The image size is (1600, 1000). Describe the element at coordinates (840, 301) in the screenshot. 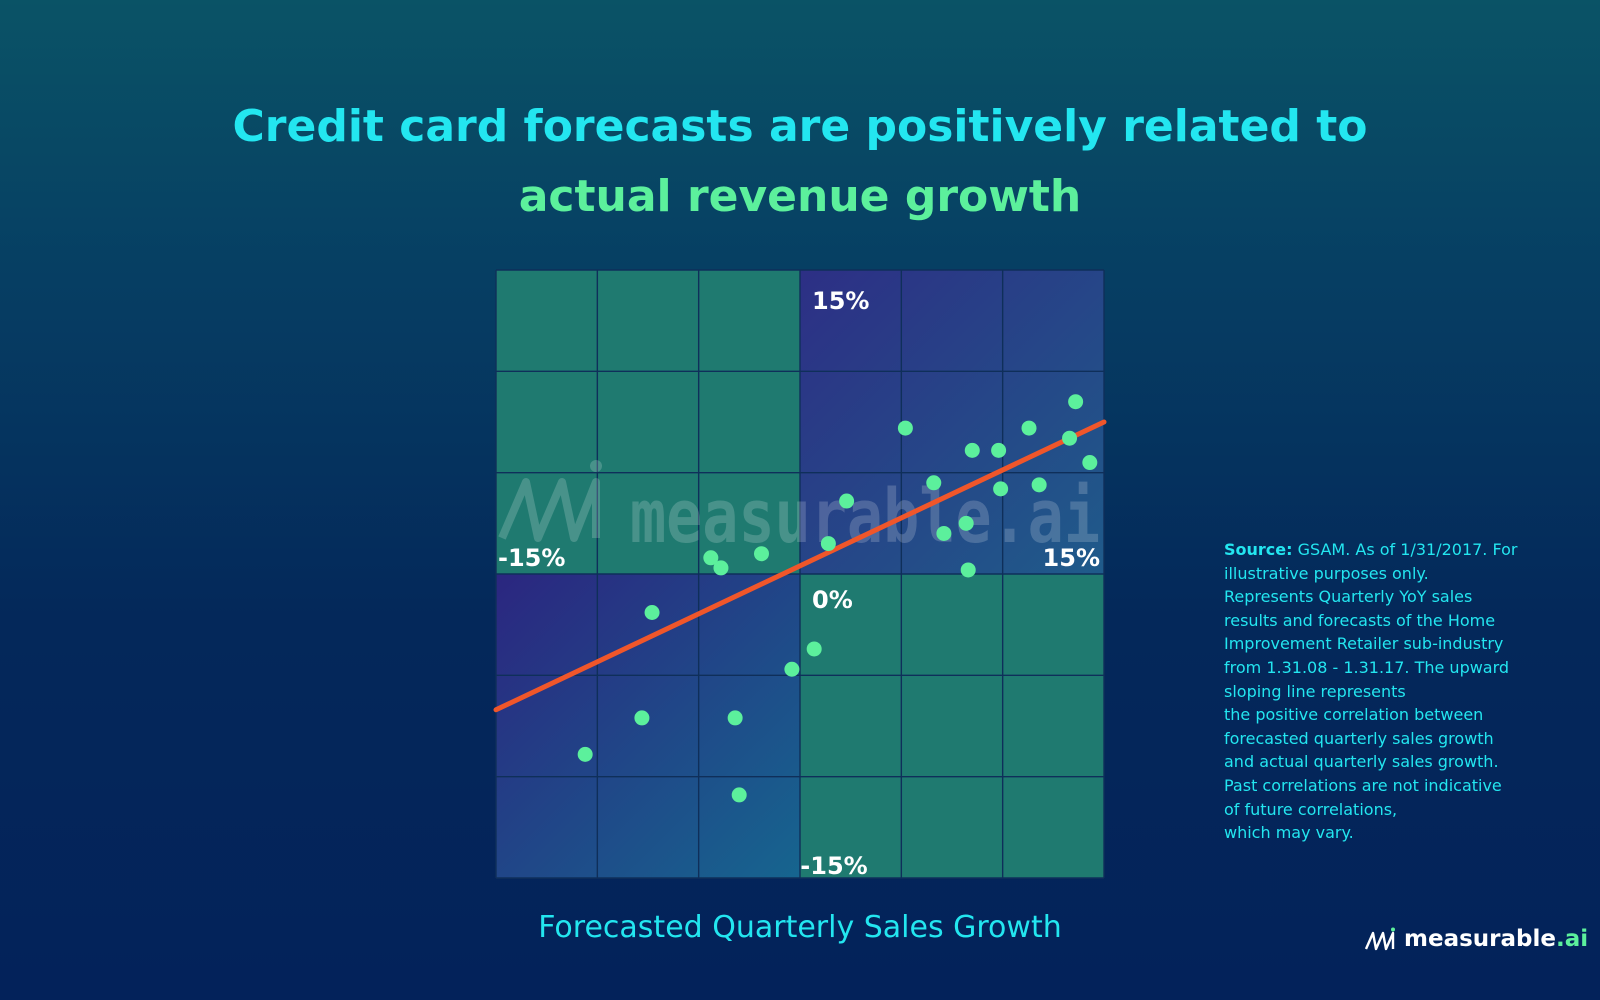

I see `y-axis-max-label: 15%` at that location.